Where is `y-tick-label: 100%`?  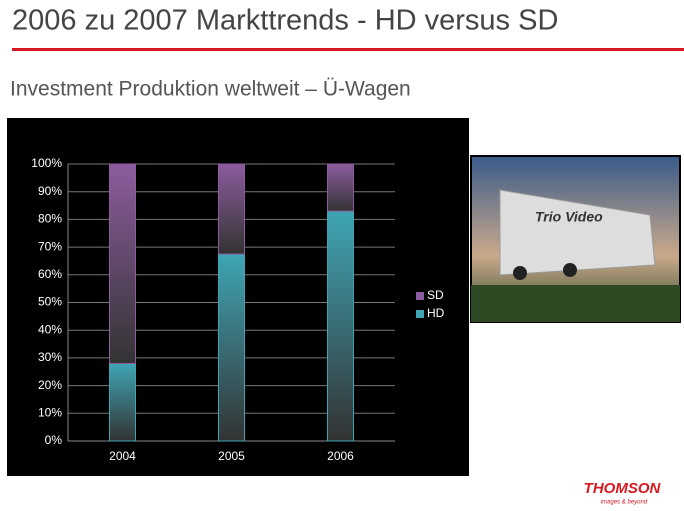
y-tick-label: 100% is located at coordinates (46, 163).